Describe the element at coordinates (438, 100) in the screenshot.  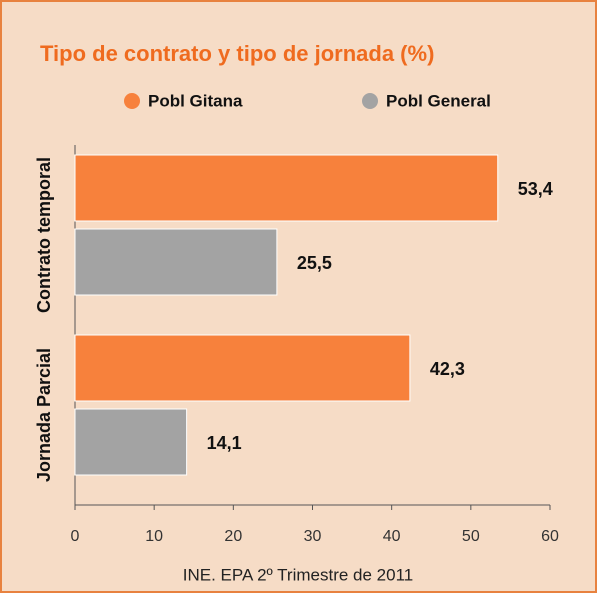
I see `legend-label: Pobl General` at that location.